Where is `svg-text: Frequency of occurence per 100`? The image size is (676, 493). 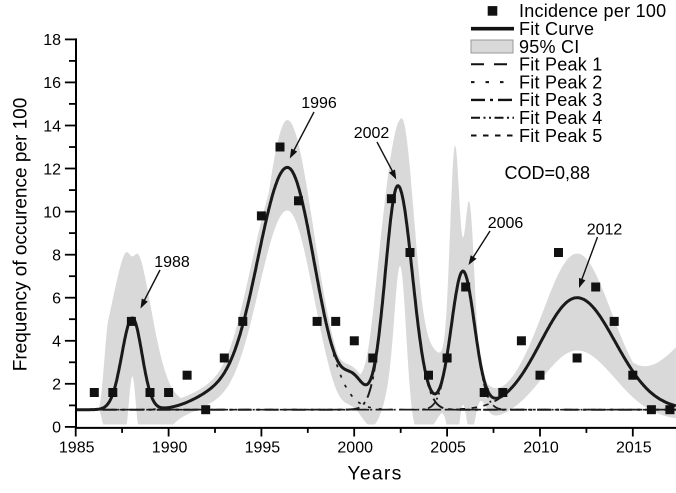
svg-text: Frequency of occurence per 100 is located at coordinates (21, 235).